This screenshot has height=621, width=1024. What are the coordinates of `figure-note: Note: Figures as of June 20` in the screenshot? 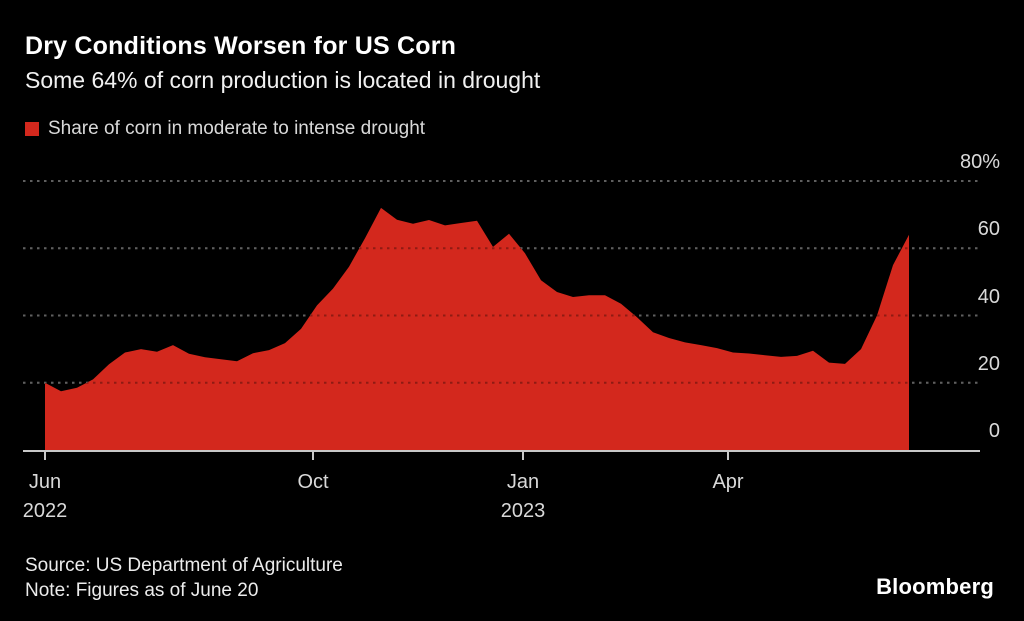 It's located at (142, 590).